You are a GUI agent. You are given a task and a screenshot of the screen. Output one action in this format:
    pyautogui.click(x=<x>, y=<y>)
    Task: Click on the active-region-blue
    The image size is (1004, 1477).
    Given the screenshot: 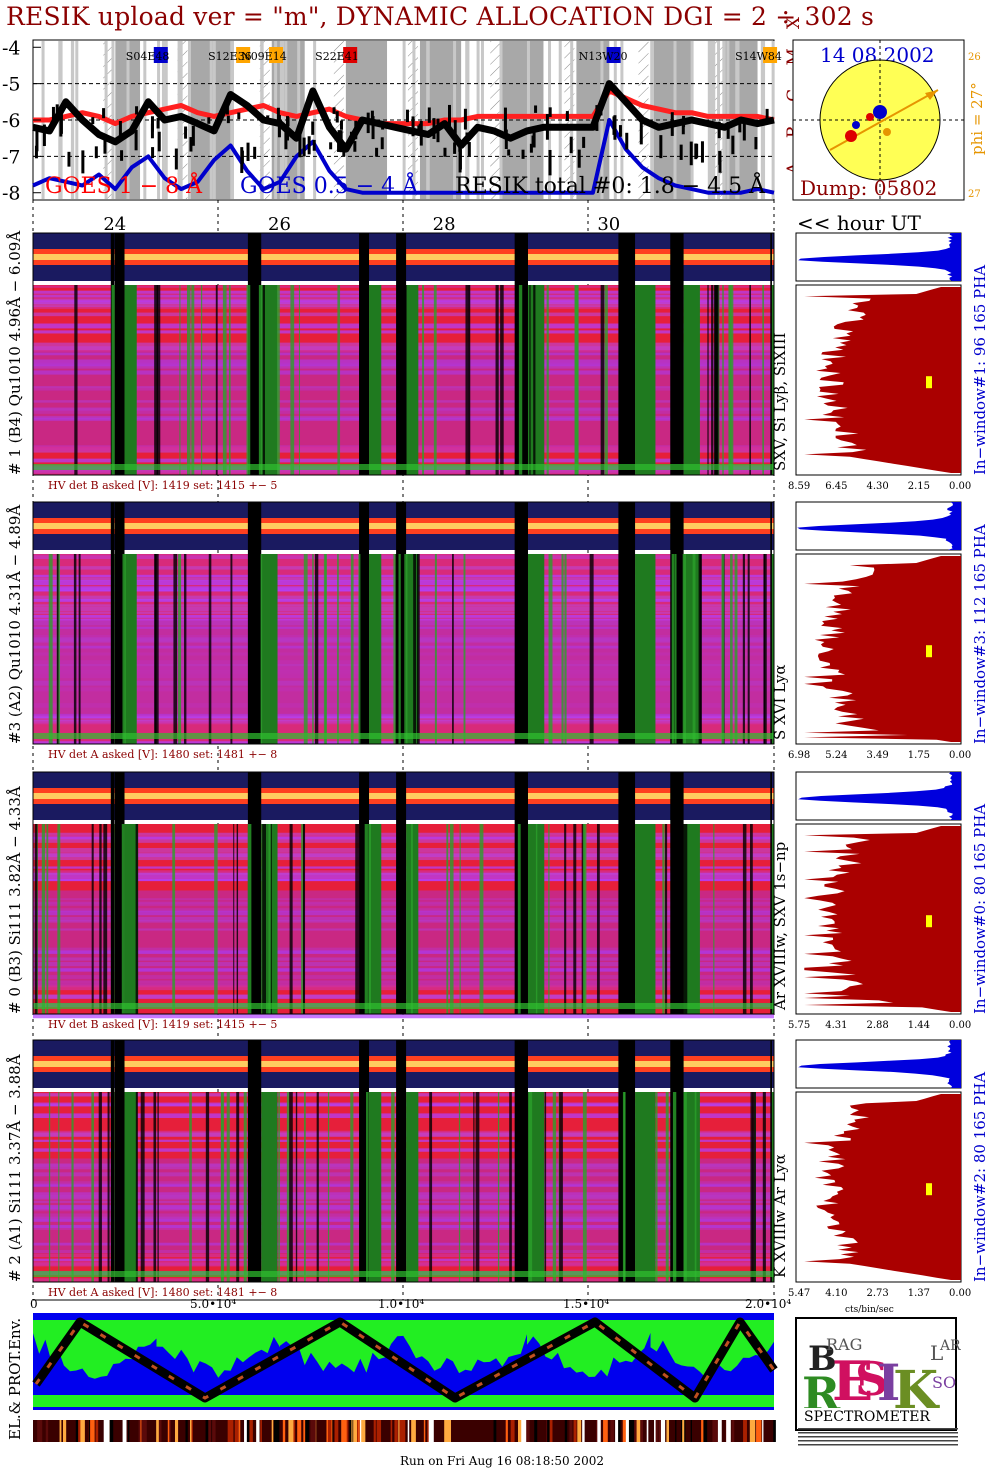 What is the action you would take?
    pyautogui.click(x=880, y=112)
    